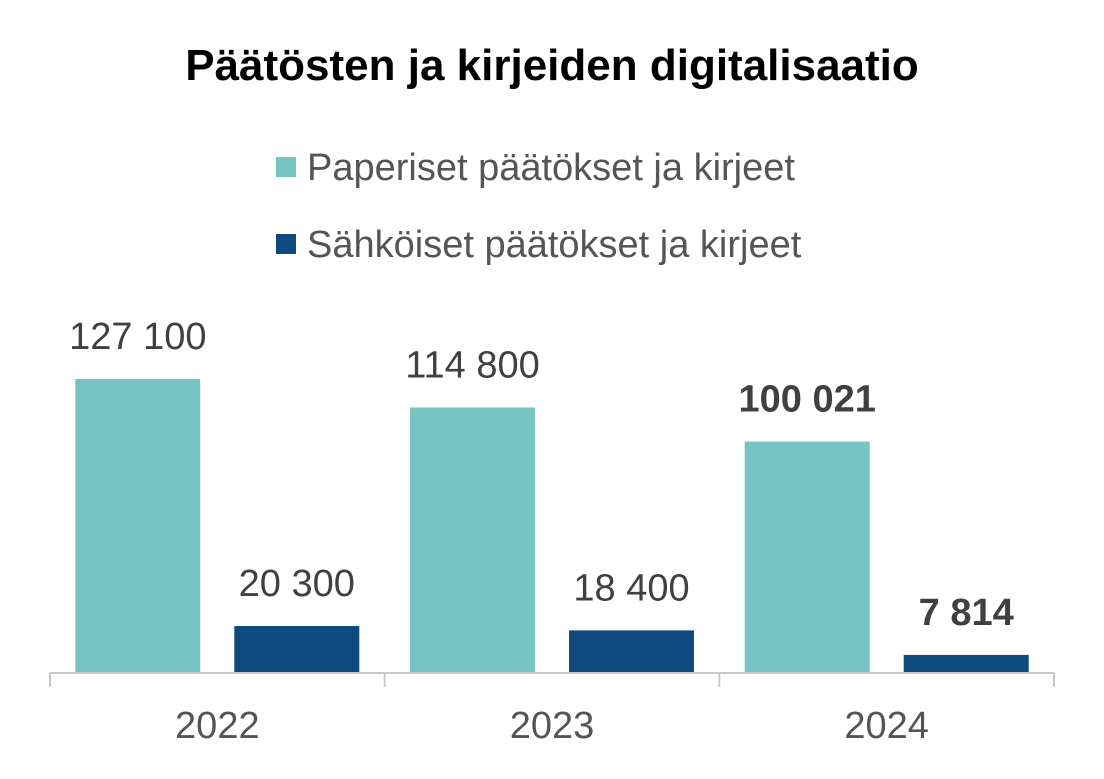  Describe the element at coordinates (297, 584) in the screenshot. I see `data-label-electronic-2022: 20 300` at that location.